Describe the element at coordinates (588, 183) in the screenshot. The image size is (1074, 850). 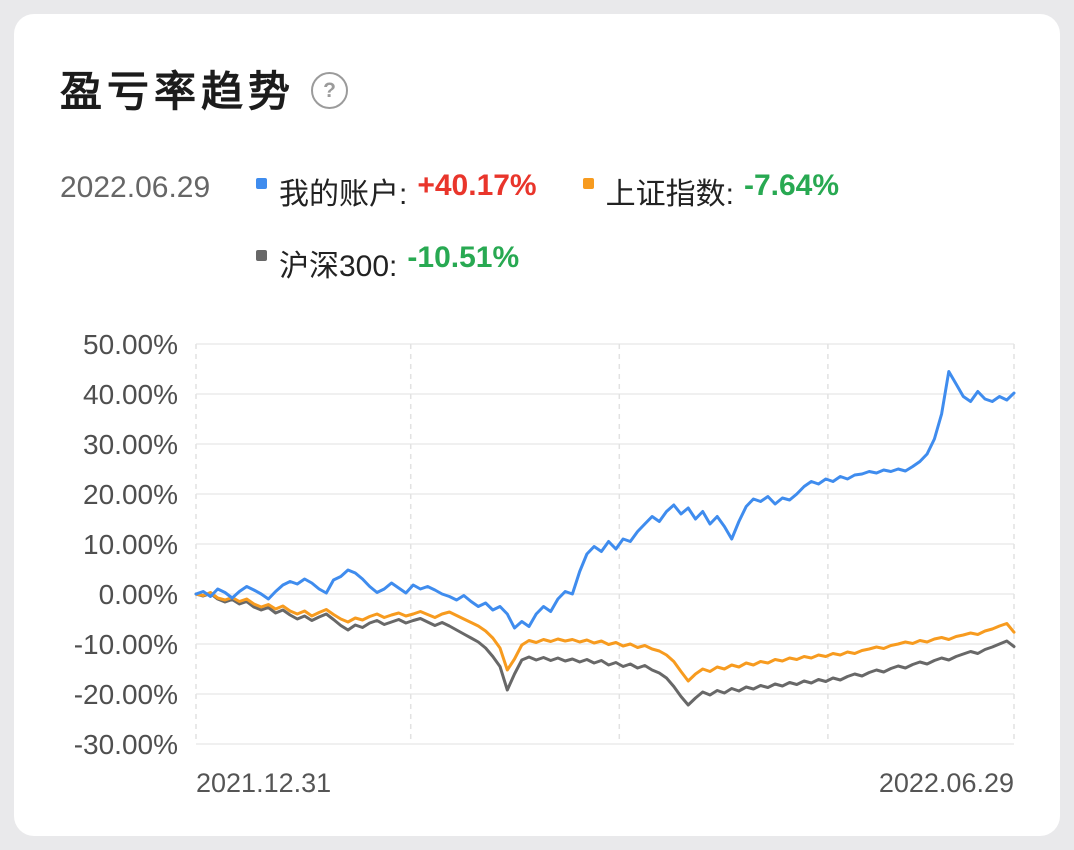
I see `sse-index-marker-icon` at that location.